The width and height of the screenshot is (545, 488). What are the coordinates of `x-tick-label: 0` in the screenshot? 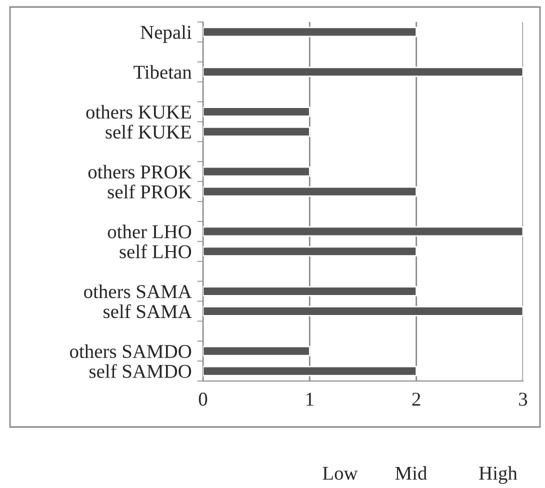 It's located at (203, 399).